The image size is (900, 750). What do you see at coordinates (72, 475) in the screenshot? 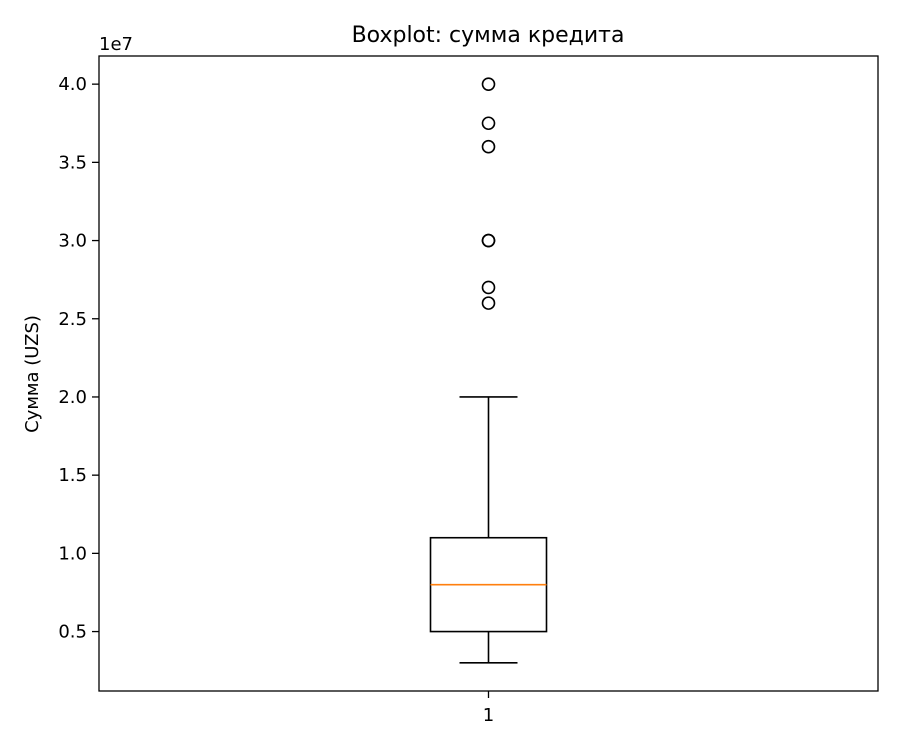
I see `y-tick-label: 1.5` at bounding box center [72, 475].